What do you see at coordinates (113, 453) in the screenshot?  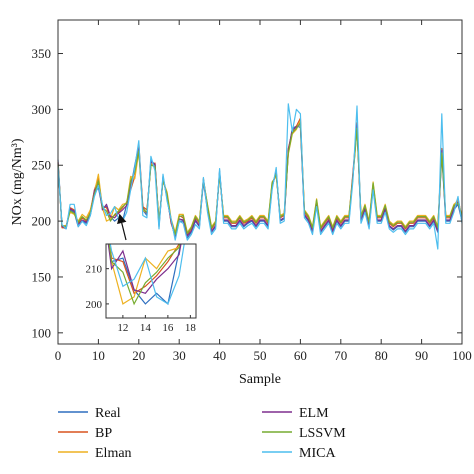 I see `legend-label-elman: Elman` at bounding box center [113, 453].